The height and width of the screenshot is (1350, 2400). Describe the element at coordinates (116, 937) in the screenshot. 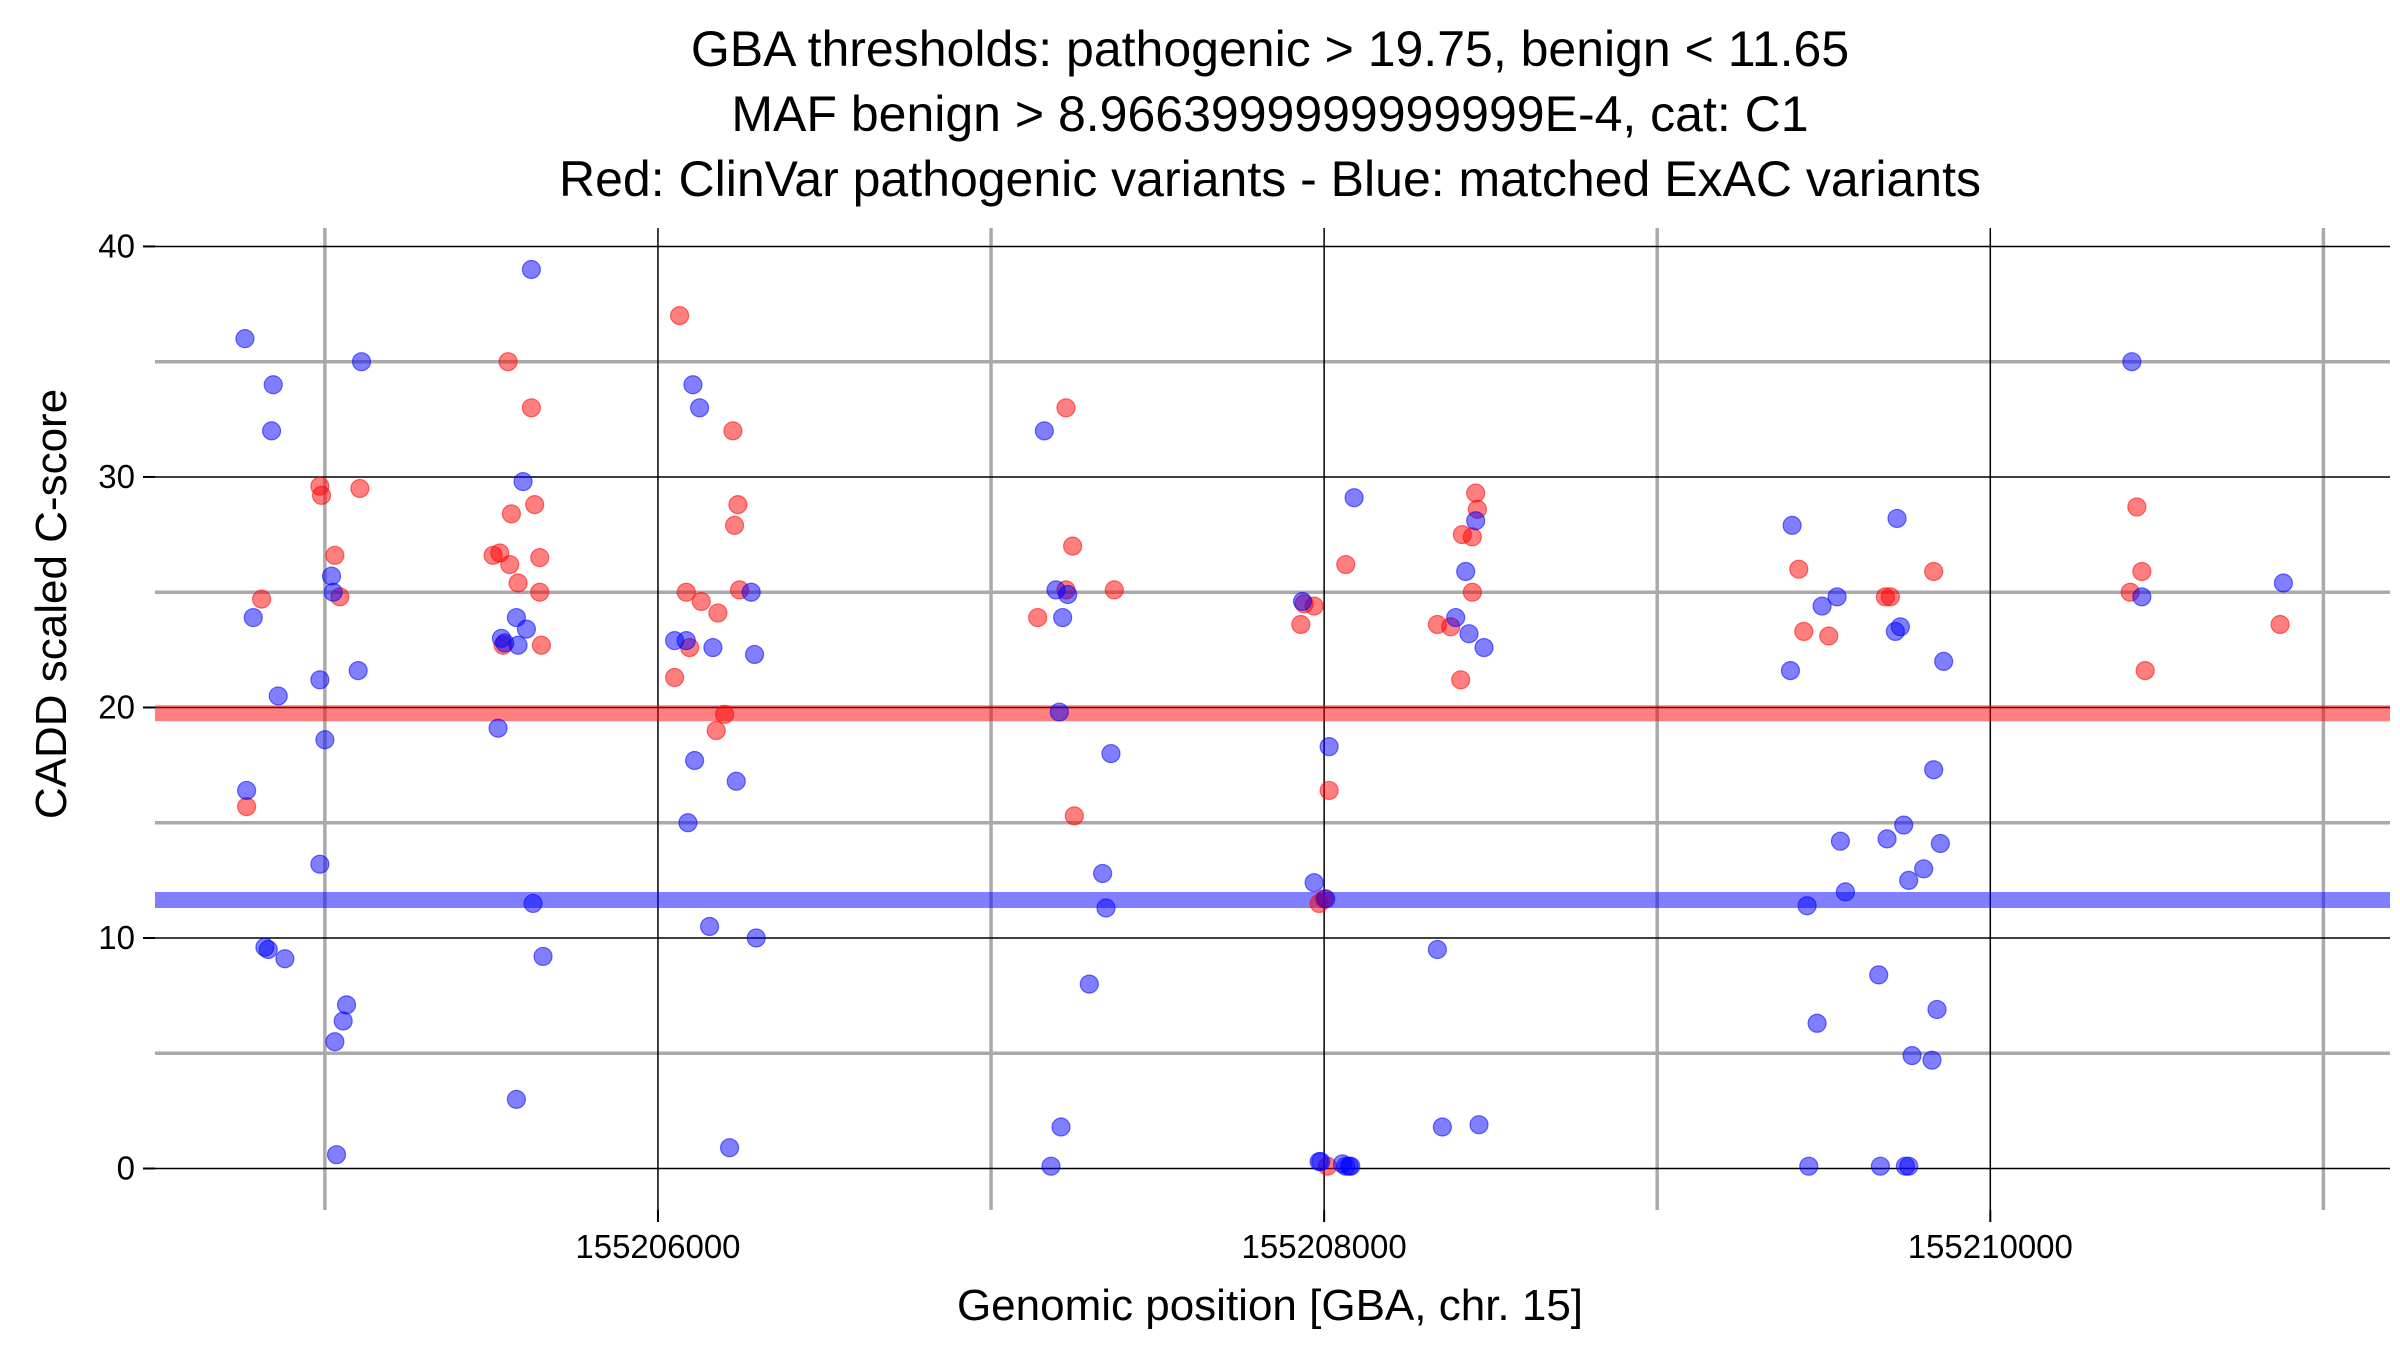

I see `y-tick-label: 10` at that location.